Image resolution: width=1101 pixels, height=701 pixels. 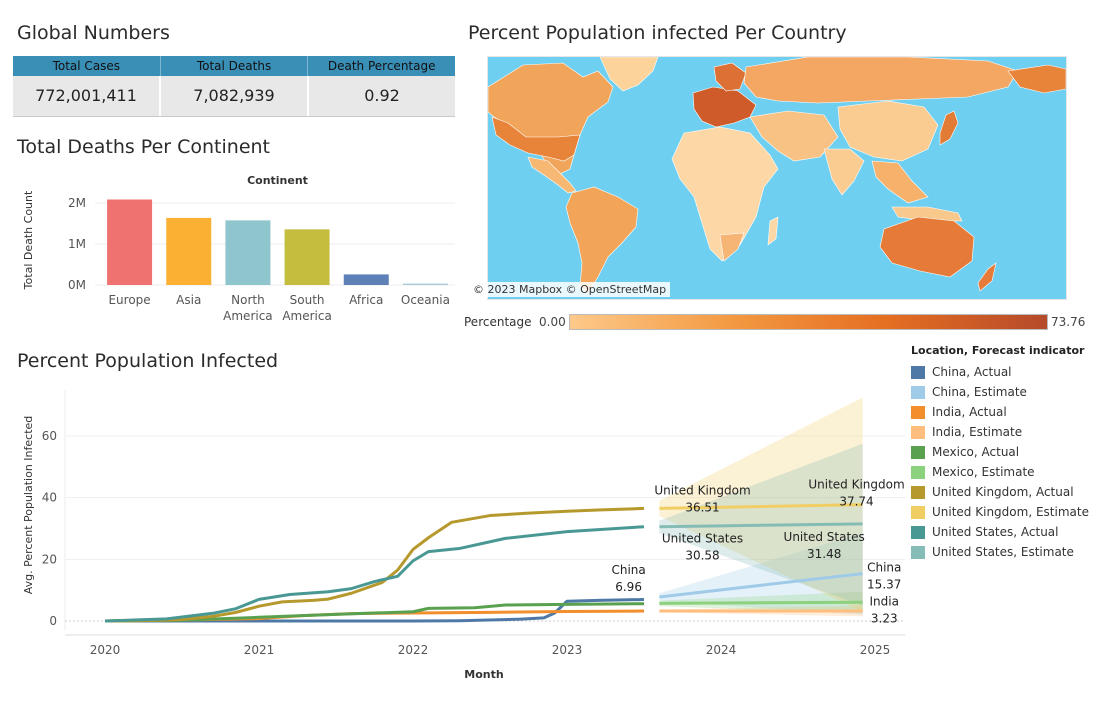 What do you see at coordinates (381, 66) in the screenshot?
I see `header-death-percentage: Death Percentage` at bounding box center [381, 66].